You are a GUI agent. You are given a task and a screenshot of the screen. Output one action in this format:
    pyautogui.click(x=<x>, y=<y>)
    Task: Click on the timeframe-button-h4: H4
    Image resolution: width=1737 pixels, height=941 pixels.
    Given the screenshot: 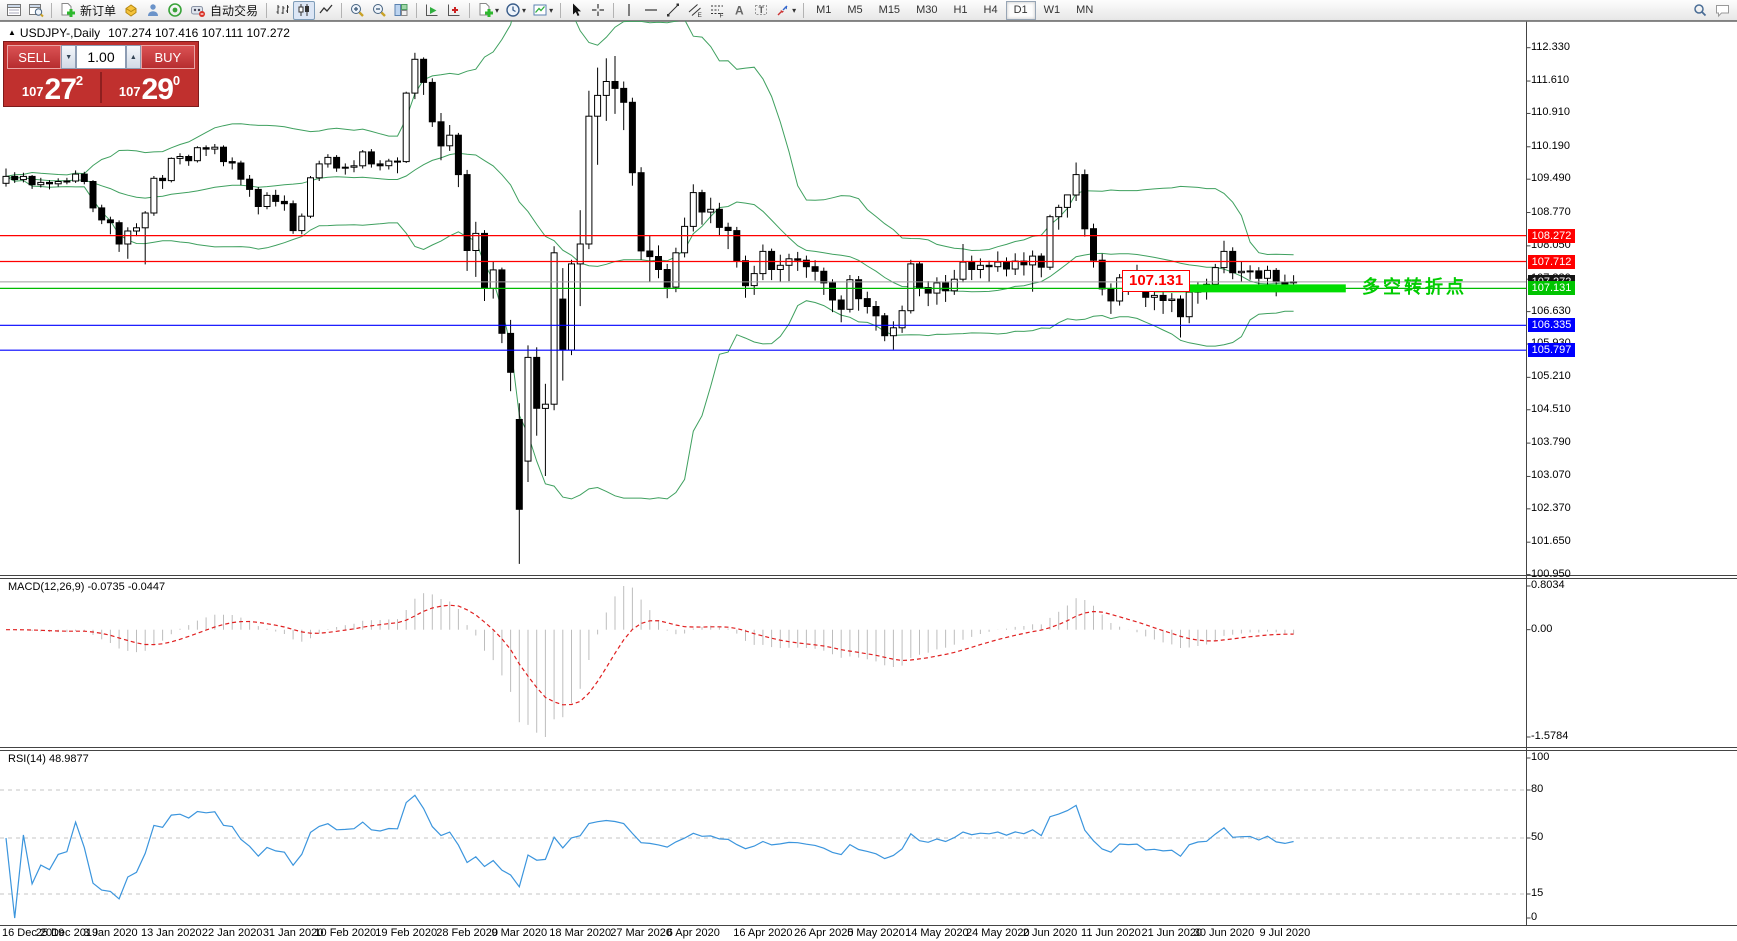 What is the action you would take?
    pyautogui.click(x=990, y=10)
    